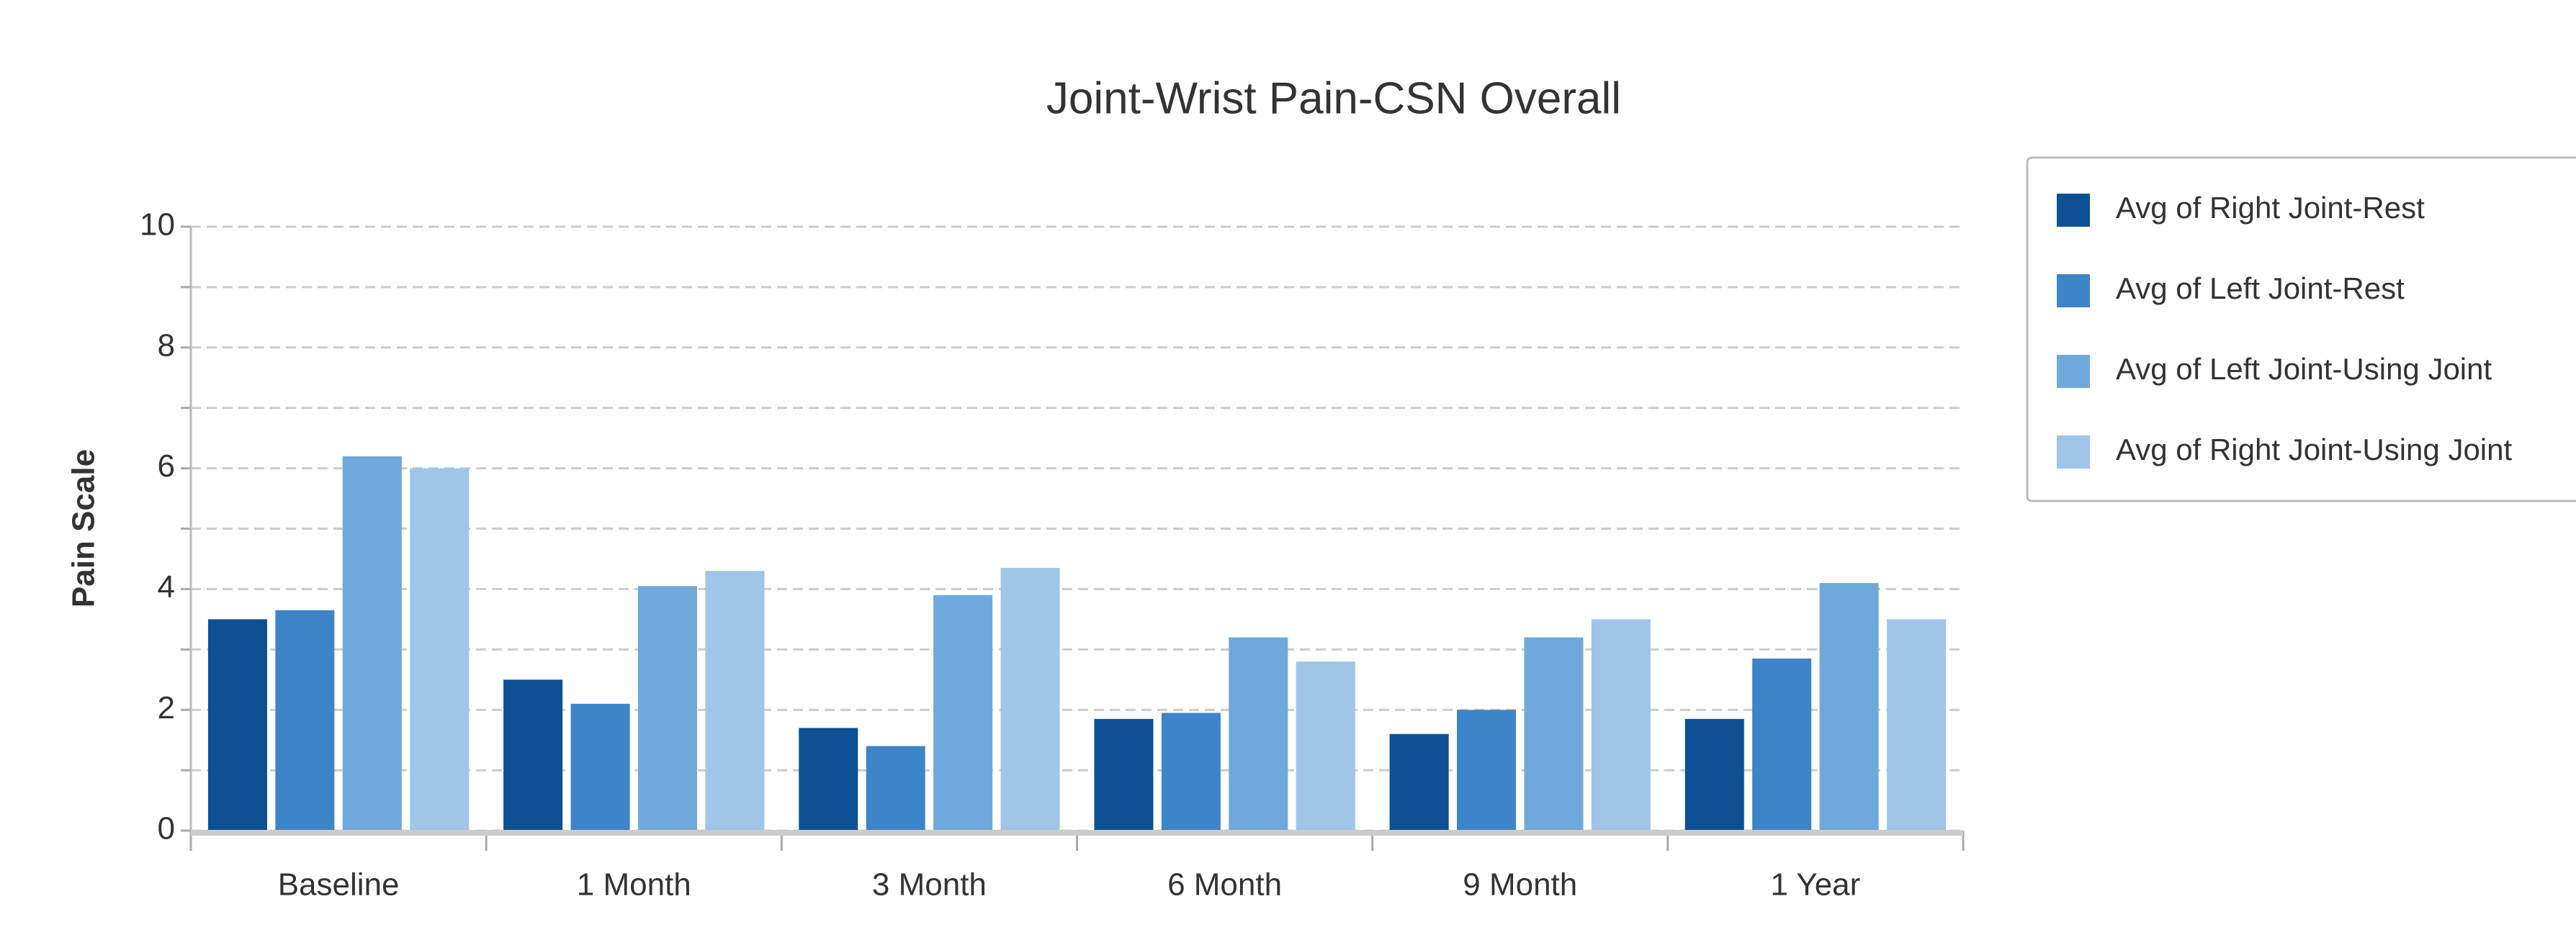 This screenshot has height=935, width=2576. Describe the element at coordinates (166, 828) in the screenshot. I see `y-tick-label: 0` at that location.